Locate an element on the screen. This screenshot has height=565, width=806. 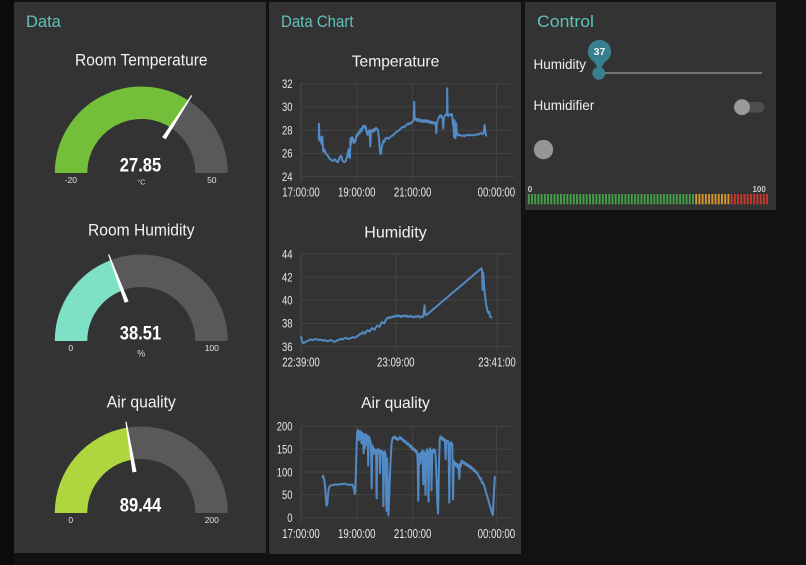
svg-text: Room Temperature is located at coordinates (141, 61).